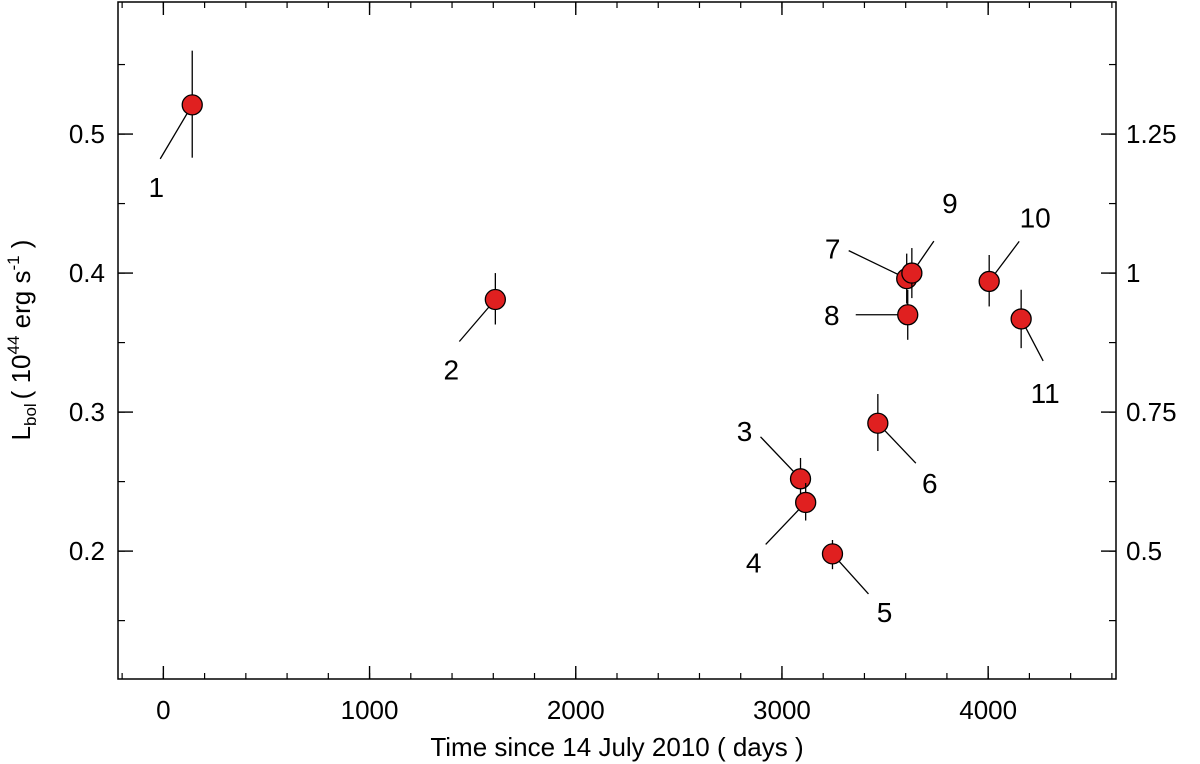 The image size is (1200, 764). I want to click on y-axis-close: ), so click(21, 248).